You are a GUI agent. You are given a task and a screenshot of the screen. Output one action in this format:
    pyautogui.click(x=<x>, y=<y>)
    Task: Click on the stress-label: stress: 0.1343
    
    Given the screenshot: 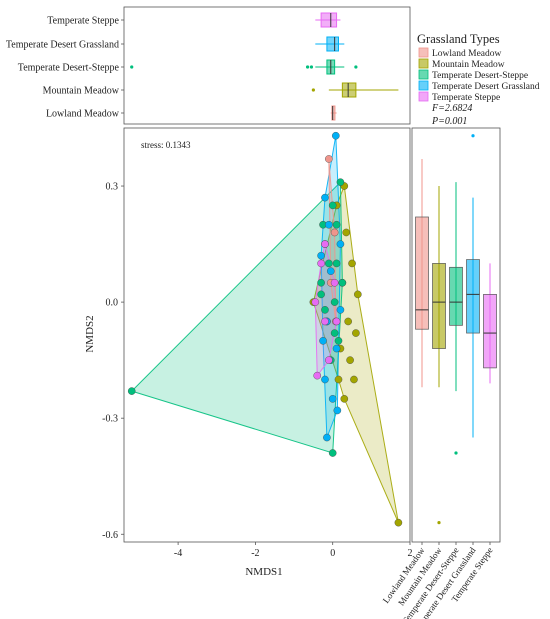 What is the action you would take?
    pyautogui.click(x=166, y=145)
    